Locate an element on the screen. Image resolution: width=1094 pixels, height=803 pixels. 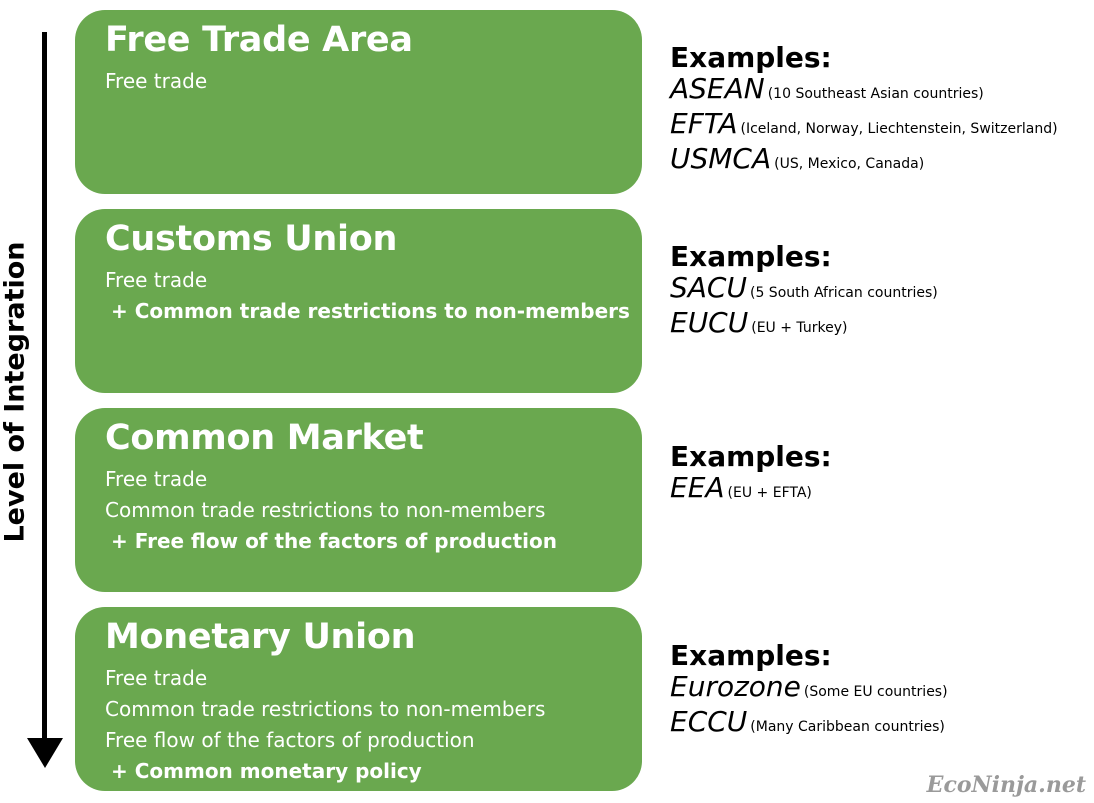
econinja-watermark: EcoNinja.net is located at coordinates (1006, 785).